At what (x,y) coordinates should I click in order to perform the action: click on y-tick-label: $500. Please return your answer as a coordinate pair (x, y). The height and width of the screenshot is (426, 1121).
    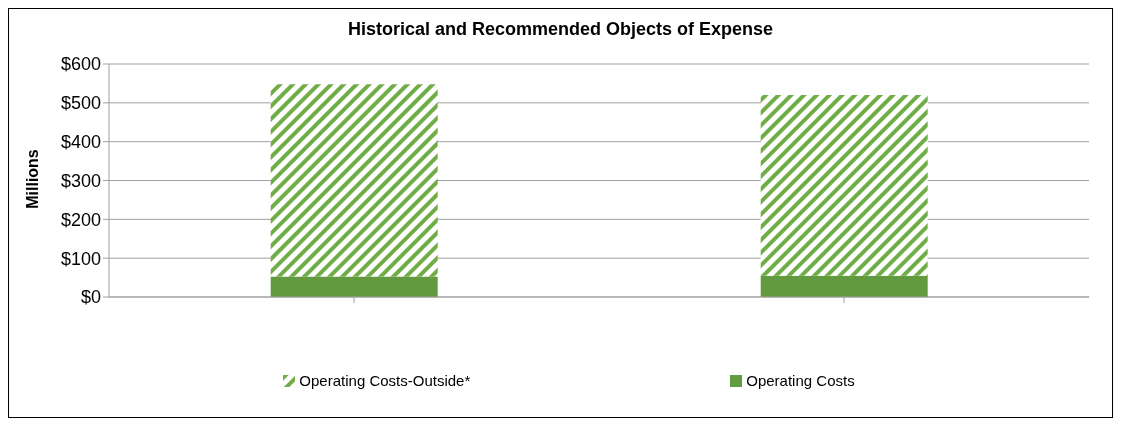
    Looking at the image, I should click on (80, 103).